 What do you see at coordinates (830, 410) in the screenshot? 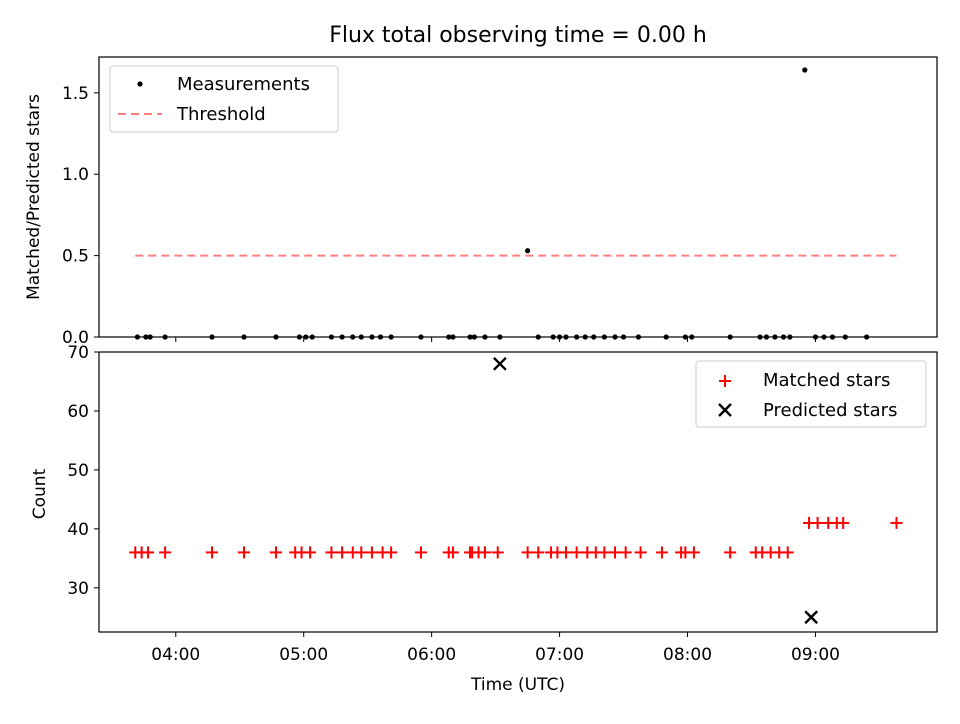
I see `legend-predicted-label: Predicted stars` at bounding box center [830, 410].